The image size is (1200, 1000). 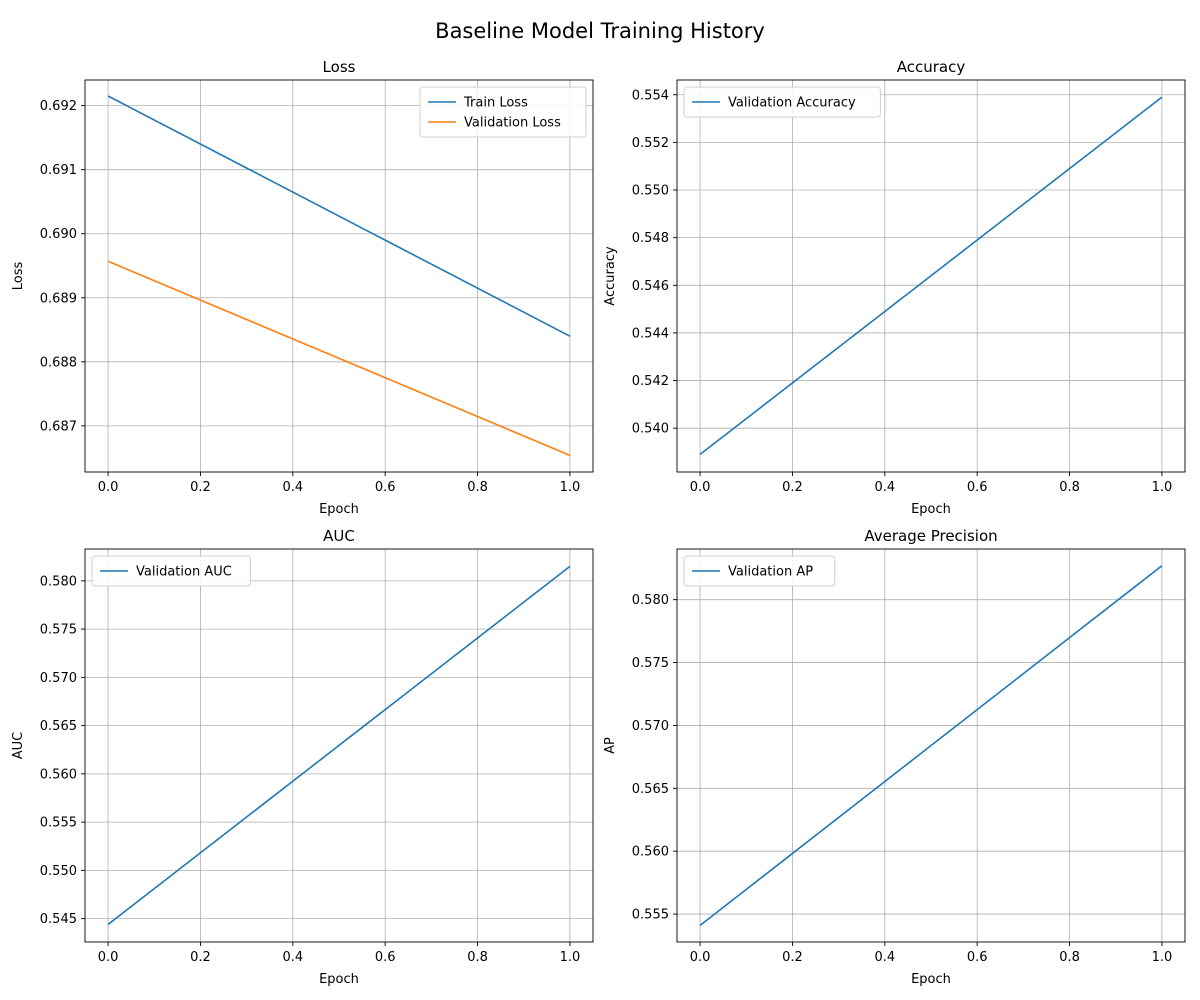 What do you see at coordinates (792, 103) in the screenshot?
I see `legend-label-validation-accuracy: Validation Accuracy` at bounding box center [792, 103].